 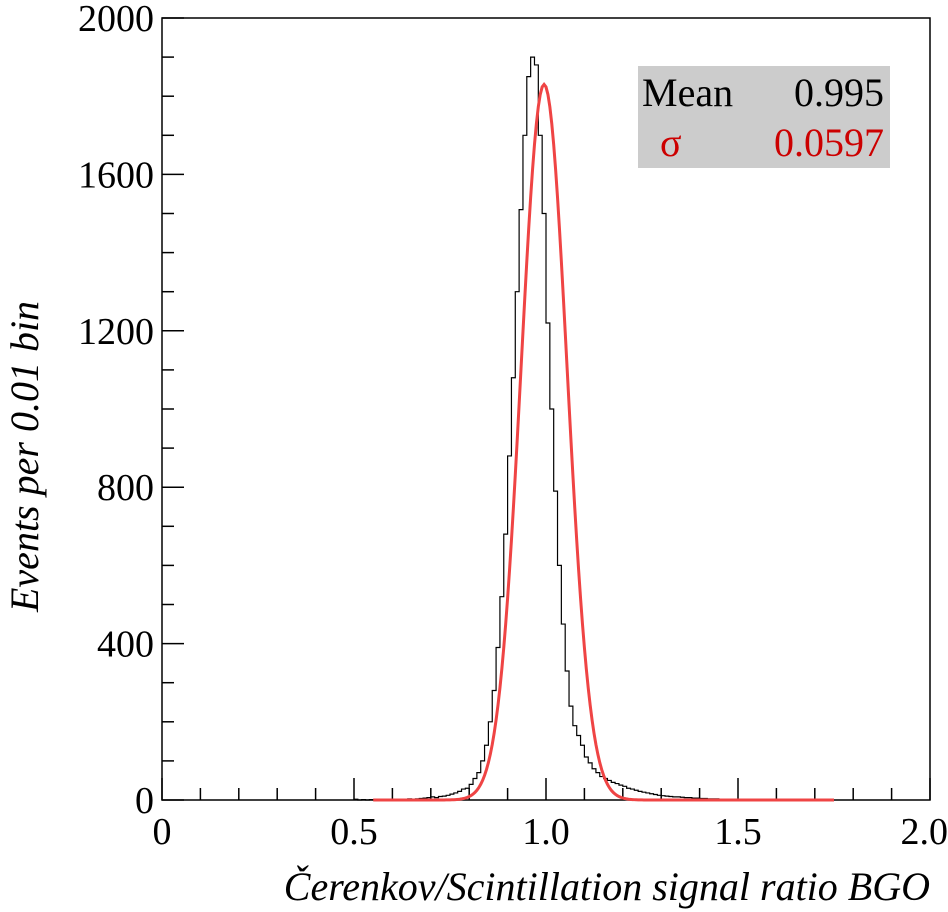 What do you see at coordinates (131, 411) in the screenshot?
I see `y-axis-ticks: 0 400 800 1200 1600 2000` at bounding box center [131, 411].